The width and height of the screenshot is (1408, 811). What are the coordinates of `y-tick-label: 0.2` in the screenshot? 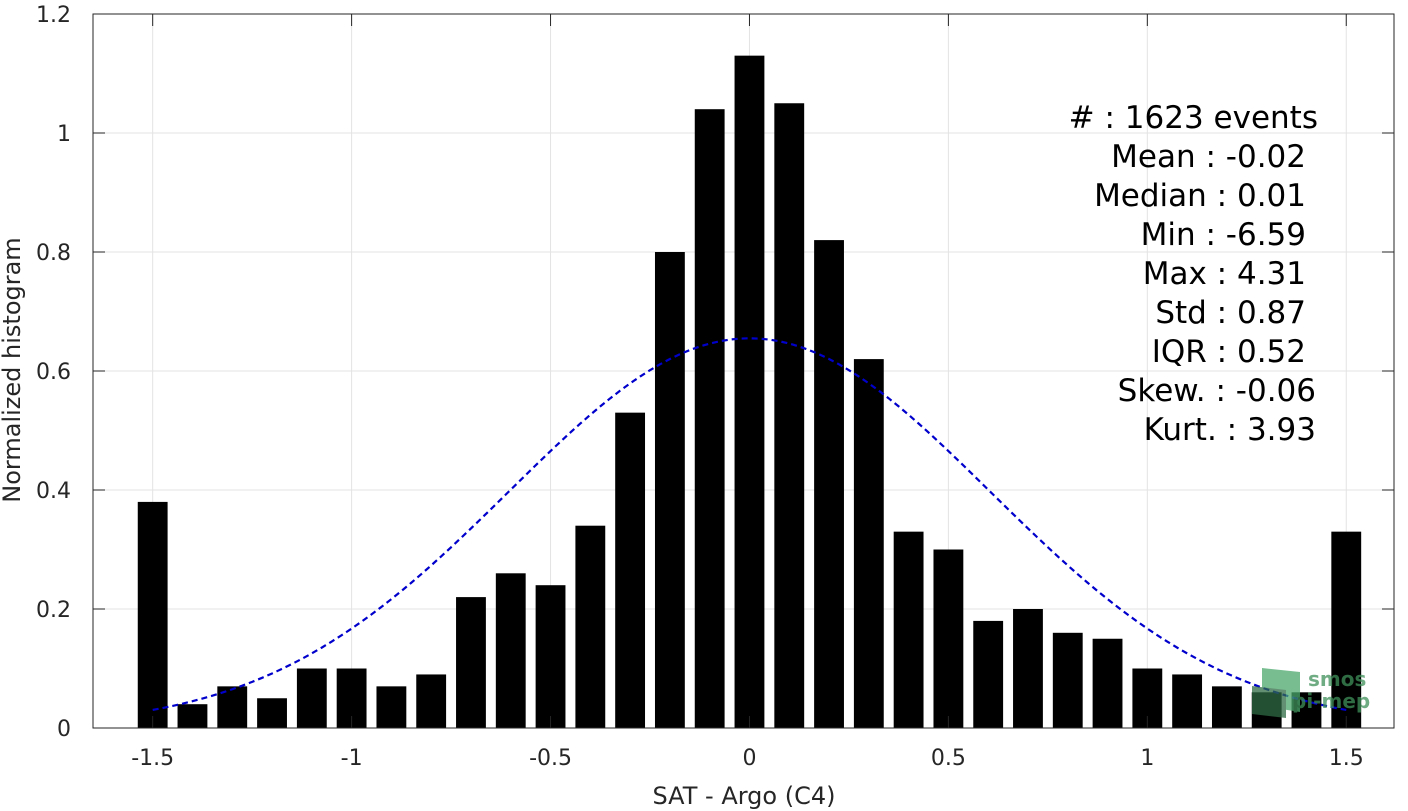 It's located at (53, 610).